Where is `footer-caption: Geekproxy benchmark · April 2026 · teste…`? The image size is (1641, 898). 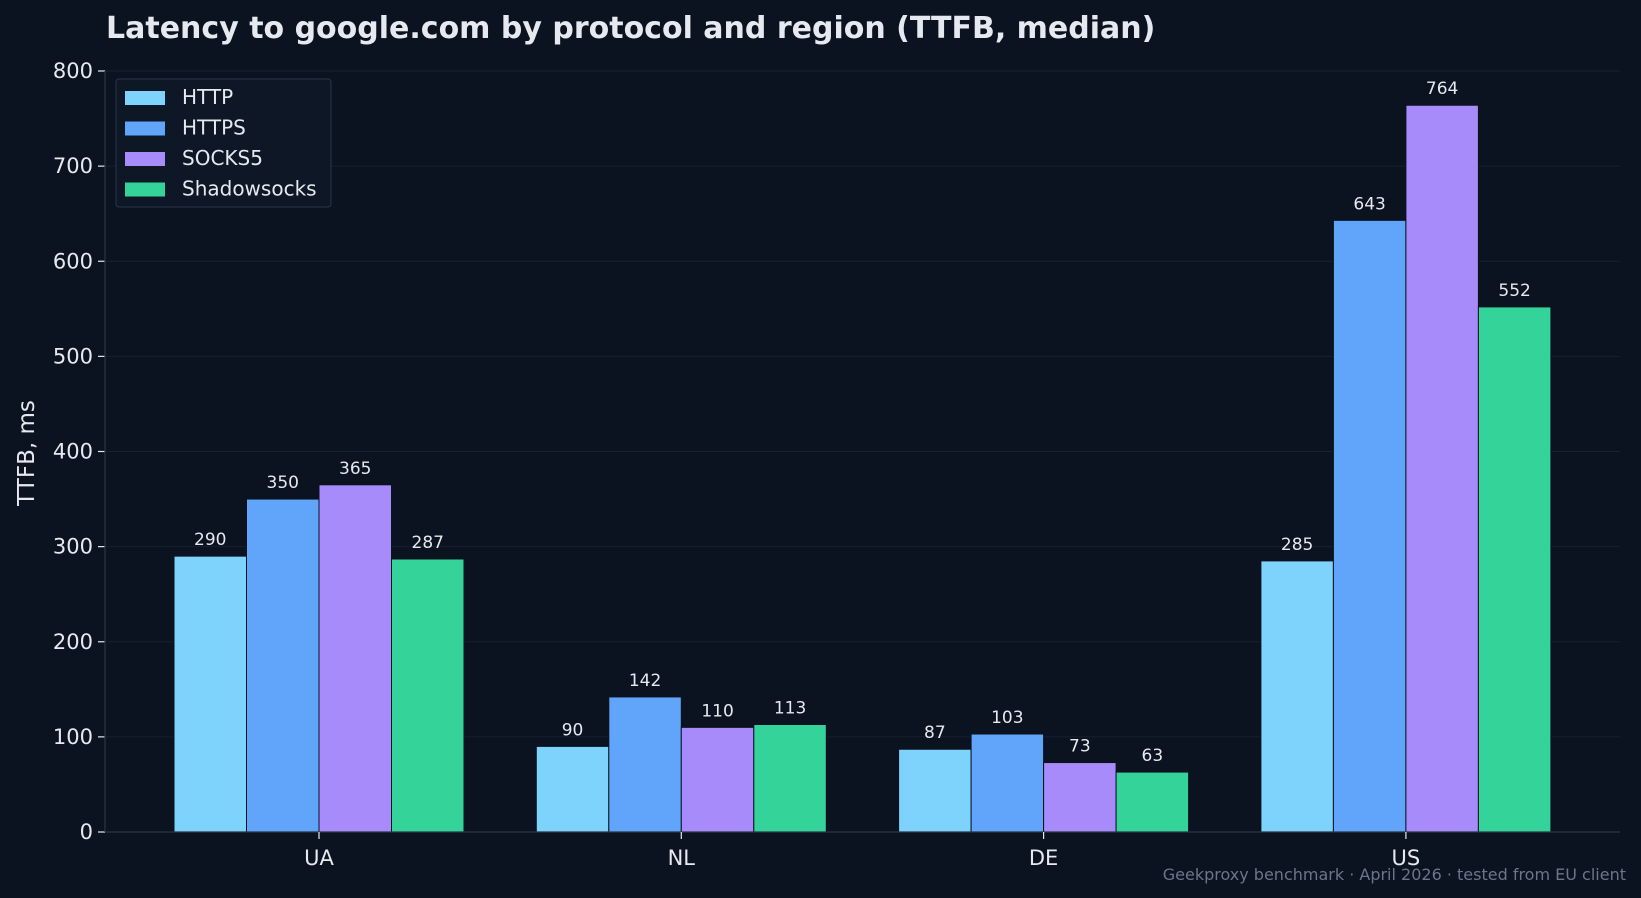
footer-caption: Geekproxy benchmark · April 2026 · teste… is located at coordinates (1394, 874).